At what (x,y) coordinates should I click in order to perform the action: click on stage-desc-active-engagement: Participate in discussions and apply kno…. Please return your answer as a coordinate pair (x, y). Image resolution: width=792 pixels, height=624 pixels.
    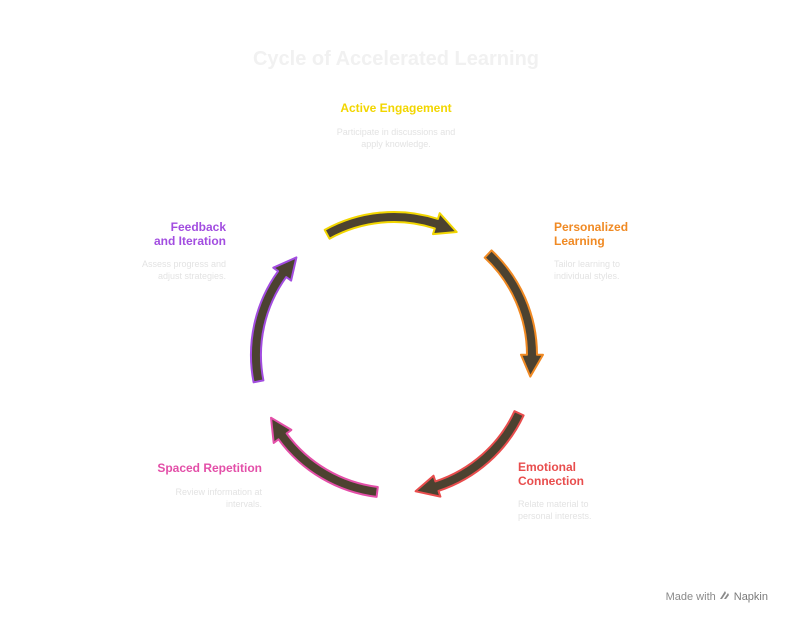
    Looking at the image, I should click on (396, 138).